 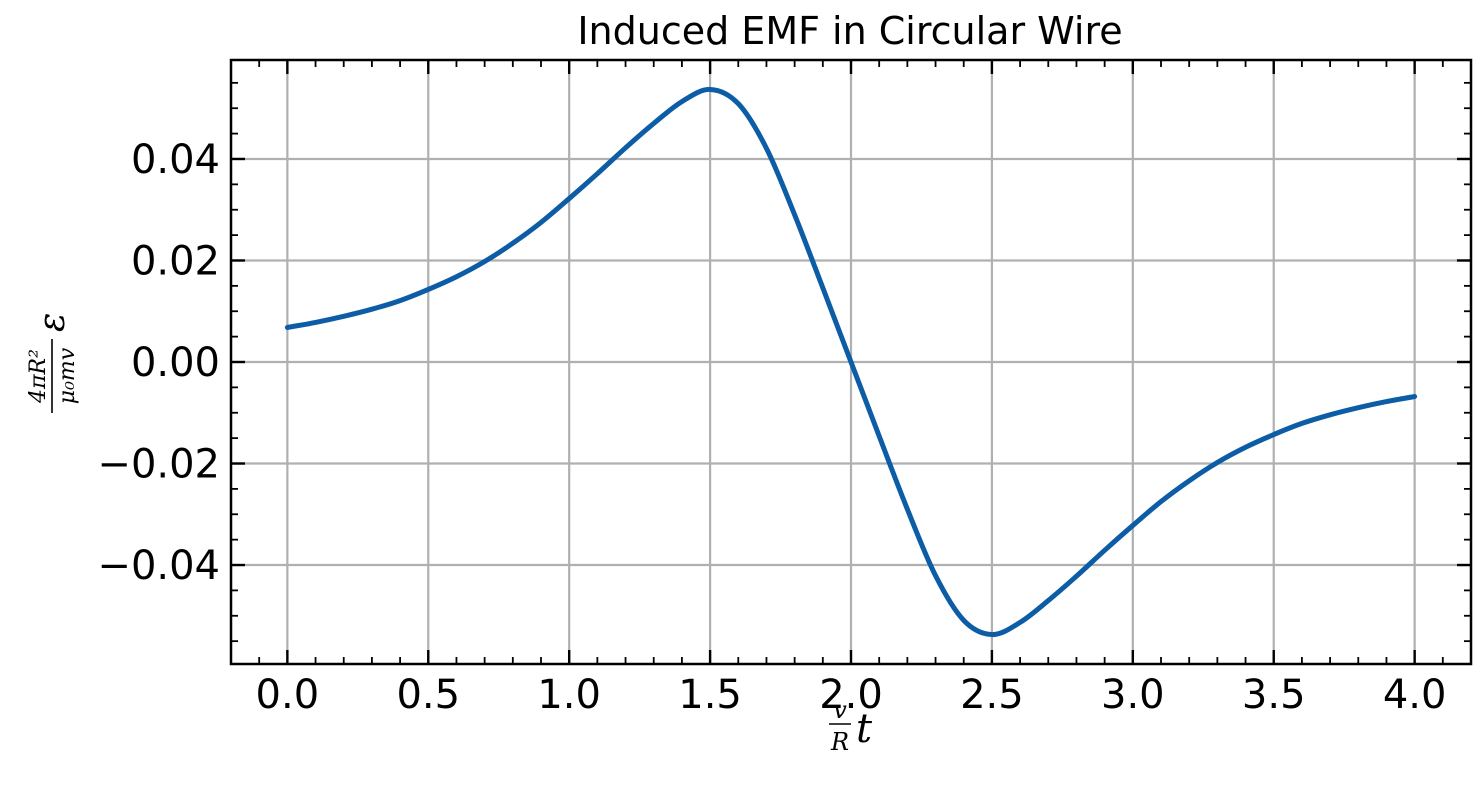 What do you see at coordinates (851, 726) in the screenshot?
I see `x-axis-label: v R t` at bounding box center [851, 726].